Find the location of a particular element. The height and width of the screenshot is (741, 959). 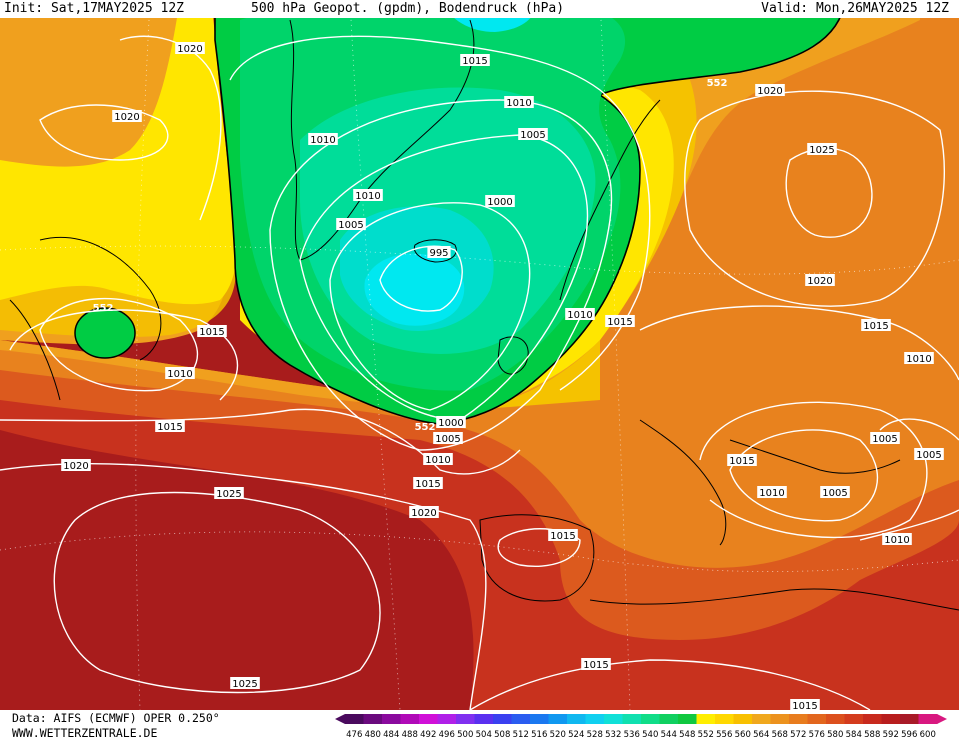

isobar-1010-east is located at coordinates (909, 525).